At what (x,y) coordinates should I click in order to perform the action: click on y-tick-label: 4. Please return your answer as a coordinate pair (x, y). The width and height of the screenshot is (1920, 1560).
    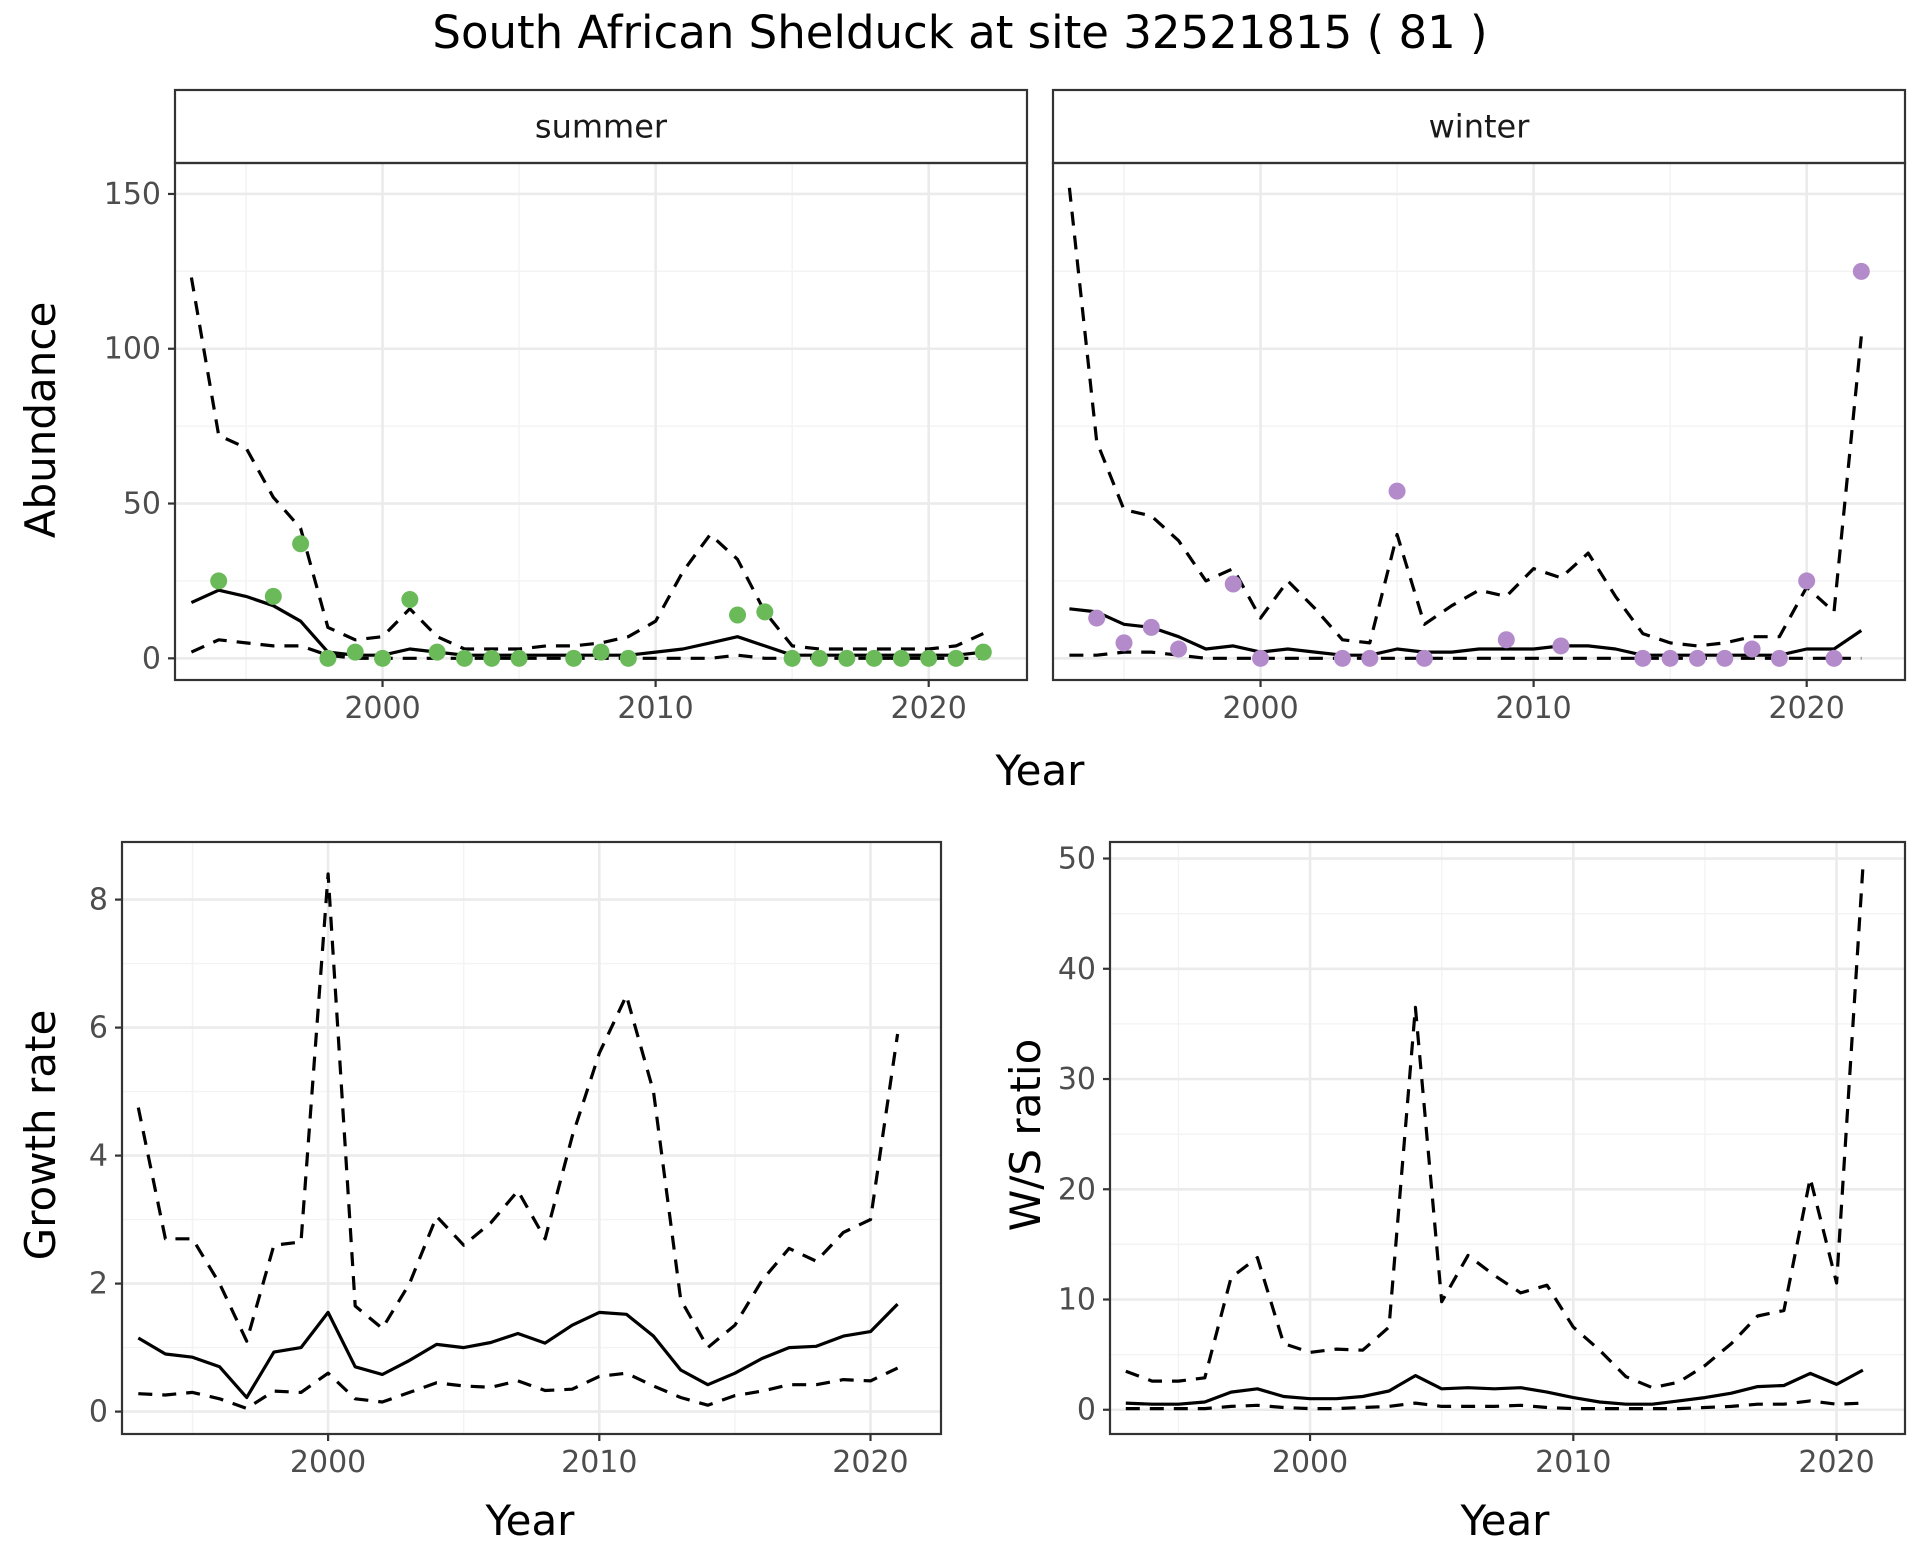
    Looking at the image, I should click on (98, 1156).